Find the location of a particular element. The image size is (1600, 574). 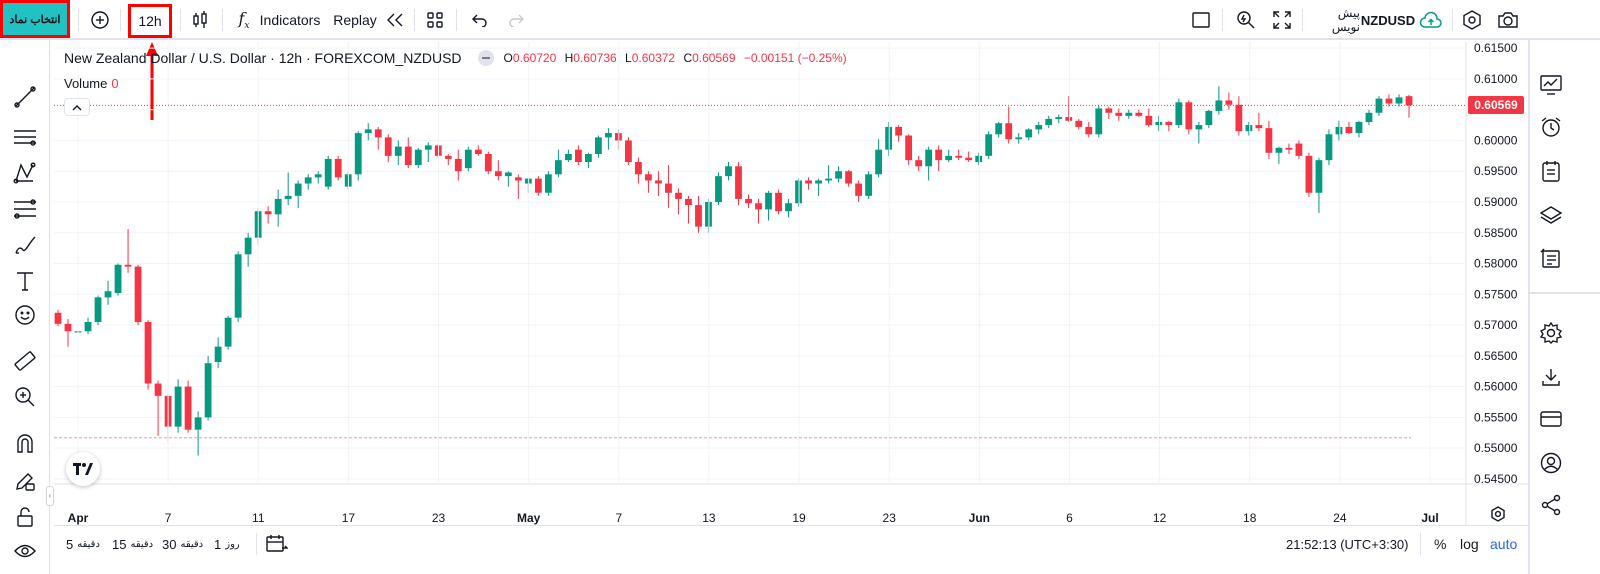

chart-settings-gear-icon is located at coordinates (1498, 514).